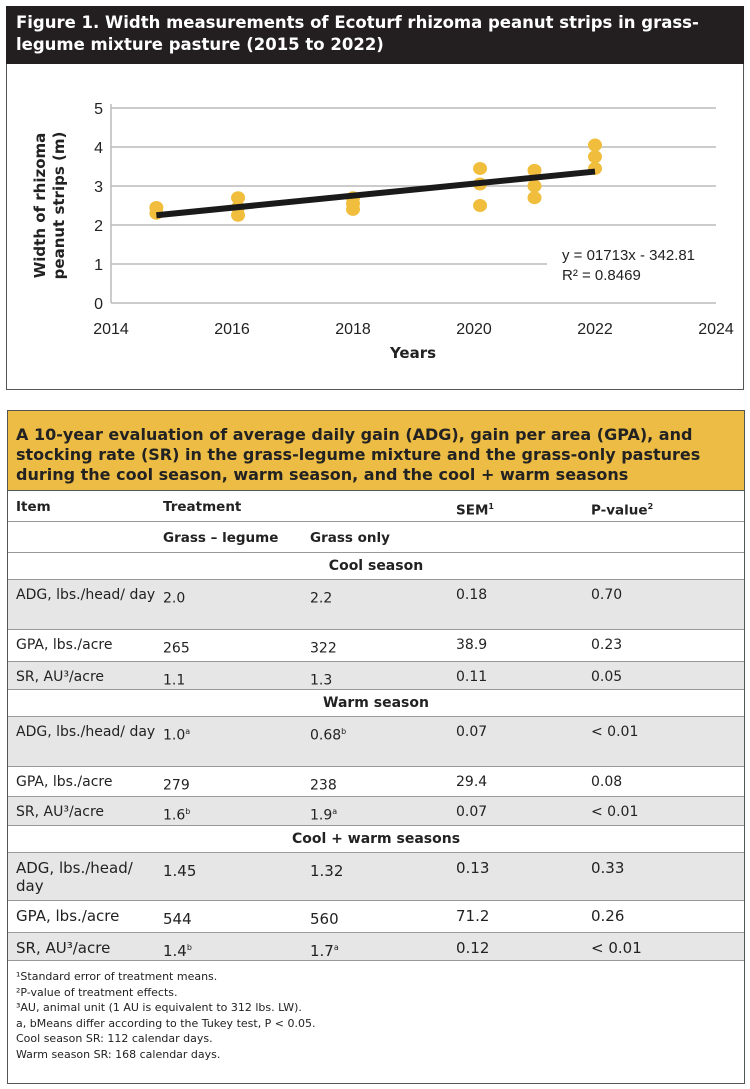 The height and width of the screenshot is (1089, 750). What do you see at coordinates (323, 785) in the screenshot?
I see `cell-go: 238` at bounding box center [323, 785].